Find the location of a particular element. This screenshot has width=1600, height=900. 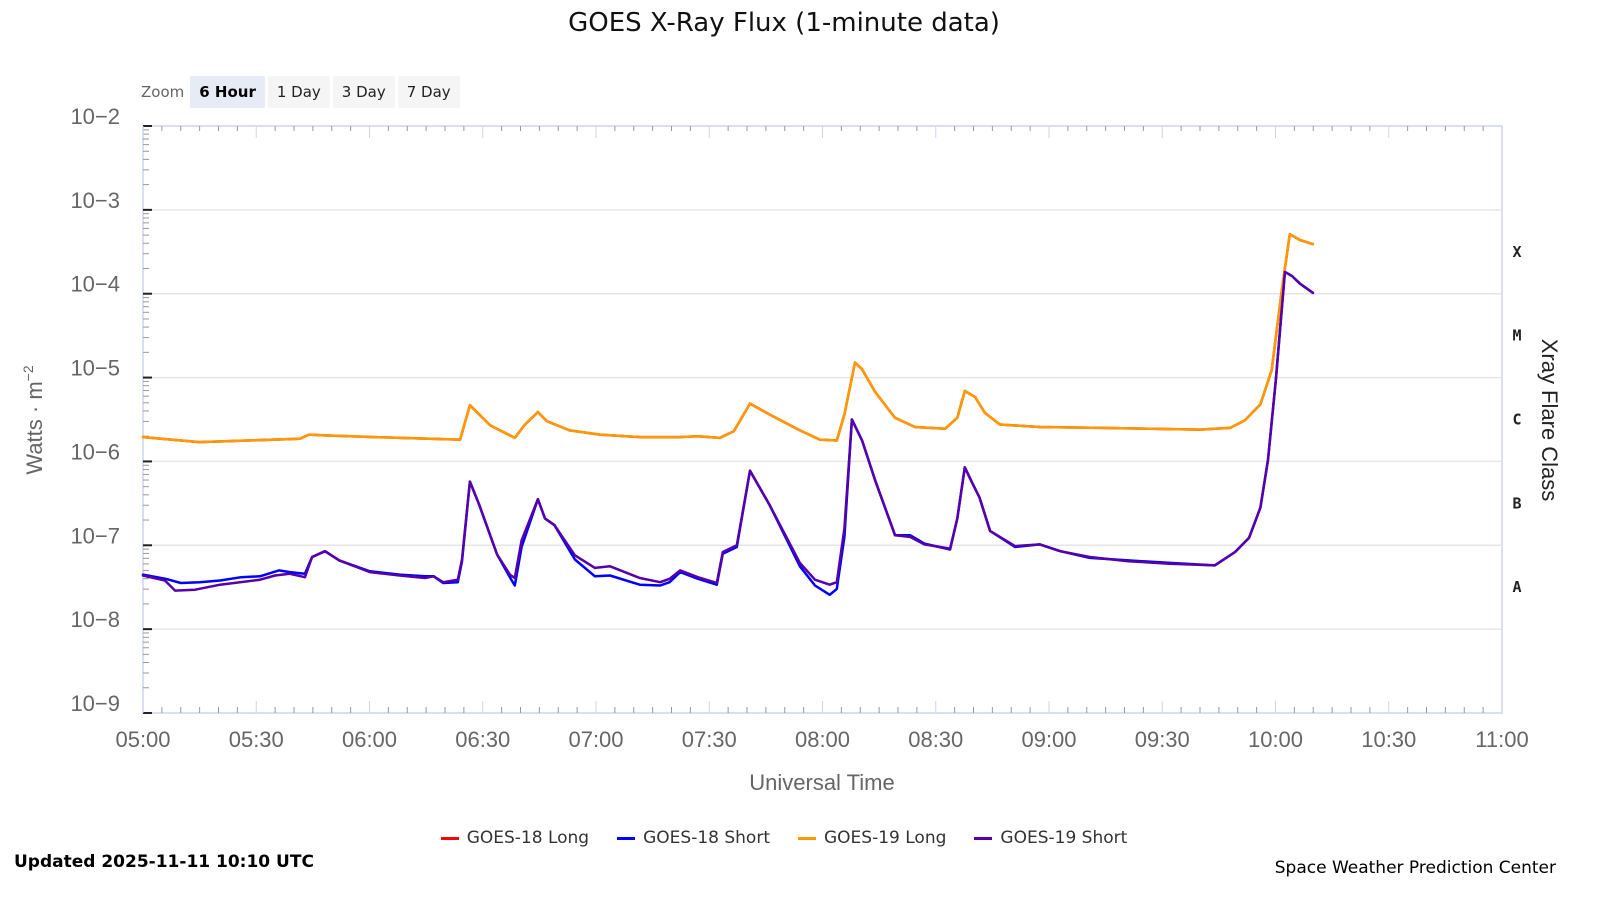

svg-text: X is located at coordinates (1516, 252).